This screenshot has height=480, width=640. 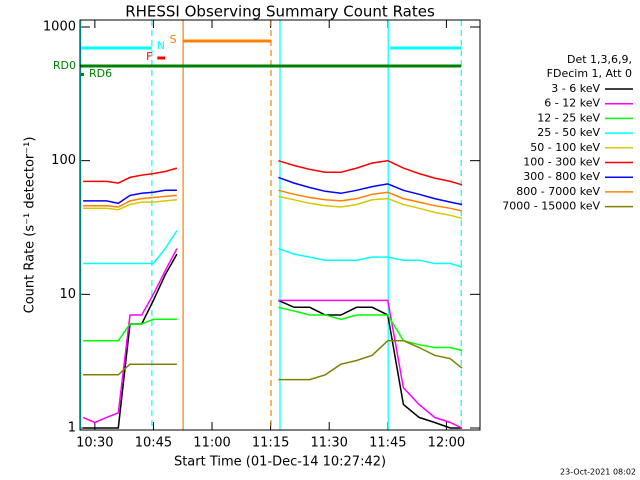 I want to click on flag-label: F, so click(x=149, y=56).